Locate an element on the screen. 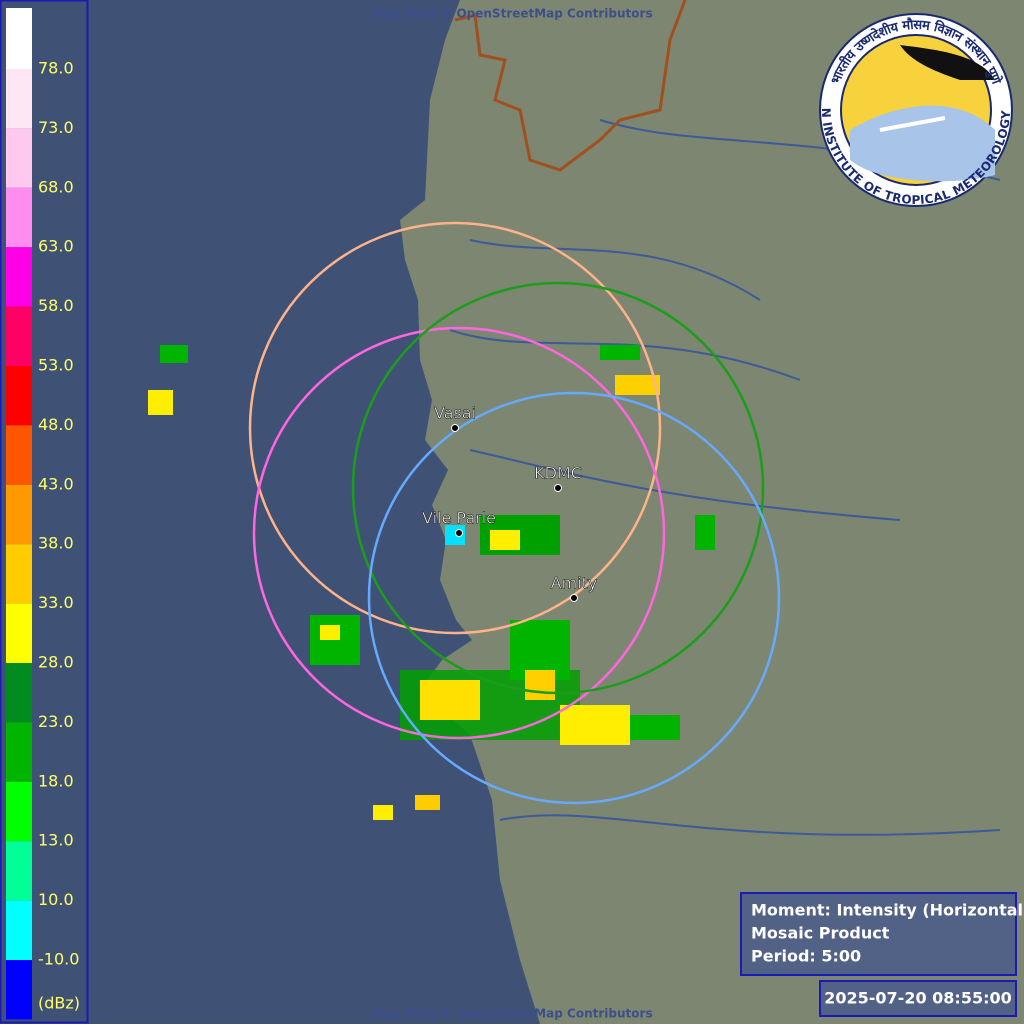 The height and width of the screenshot is (1028, 1024). legend-label: 28.0 is located at coordinates (56, 662).